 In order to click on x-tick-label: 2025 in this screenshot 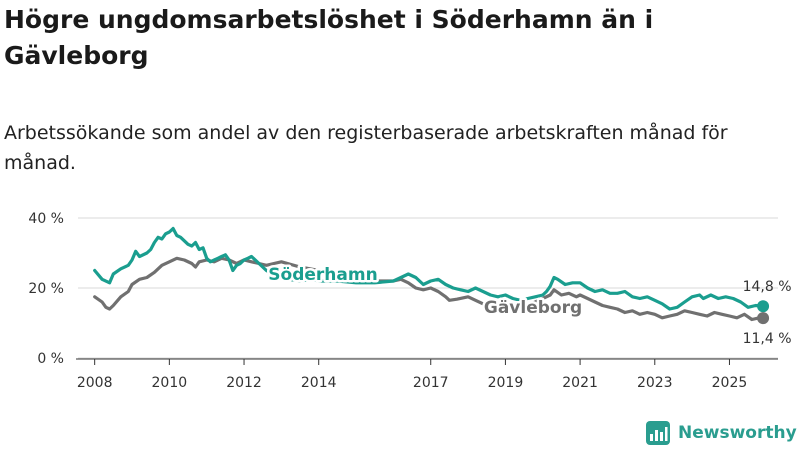, I will do `click(730, 383)`.